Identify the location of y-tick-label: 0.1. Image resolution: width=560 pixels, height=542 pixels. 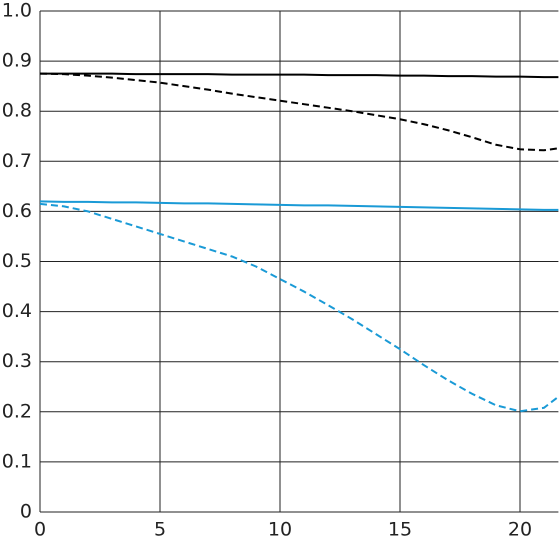
(17, 461).